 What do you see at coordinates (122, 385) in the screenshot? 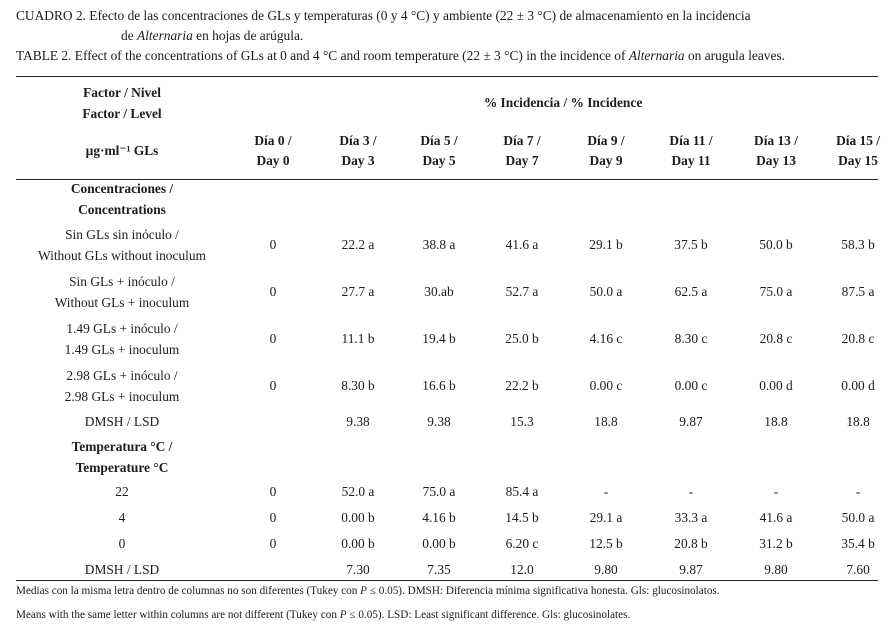
I see `row-label: 2.98 GLs + inóculo / 2.98 GLs + inoculum` at bounding box center [122, 385].